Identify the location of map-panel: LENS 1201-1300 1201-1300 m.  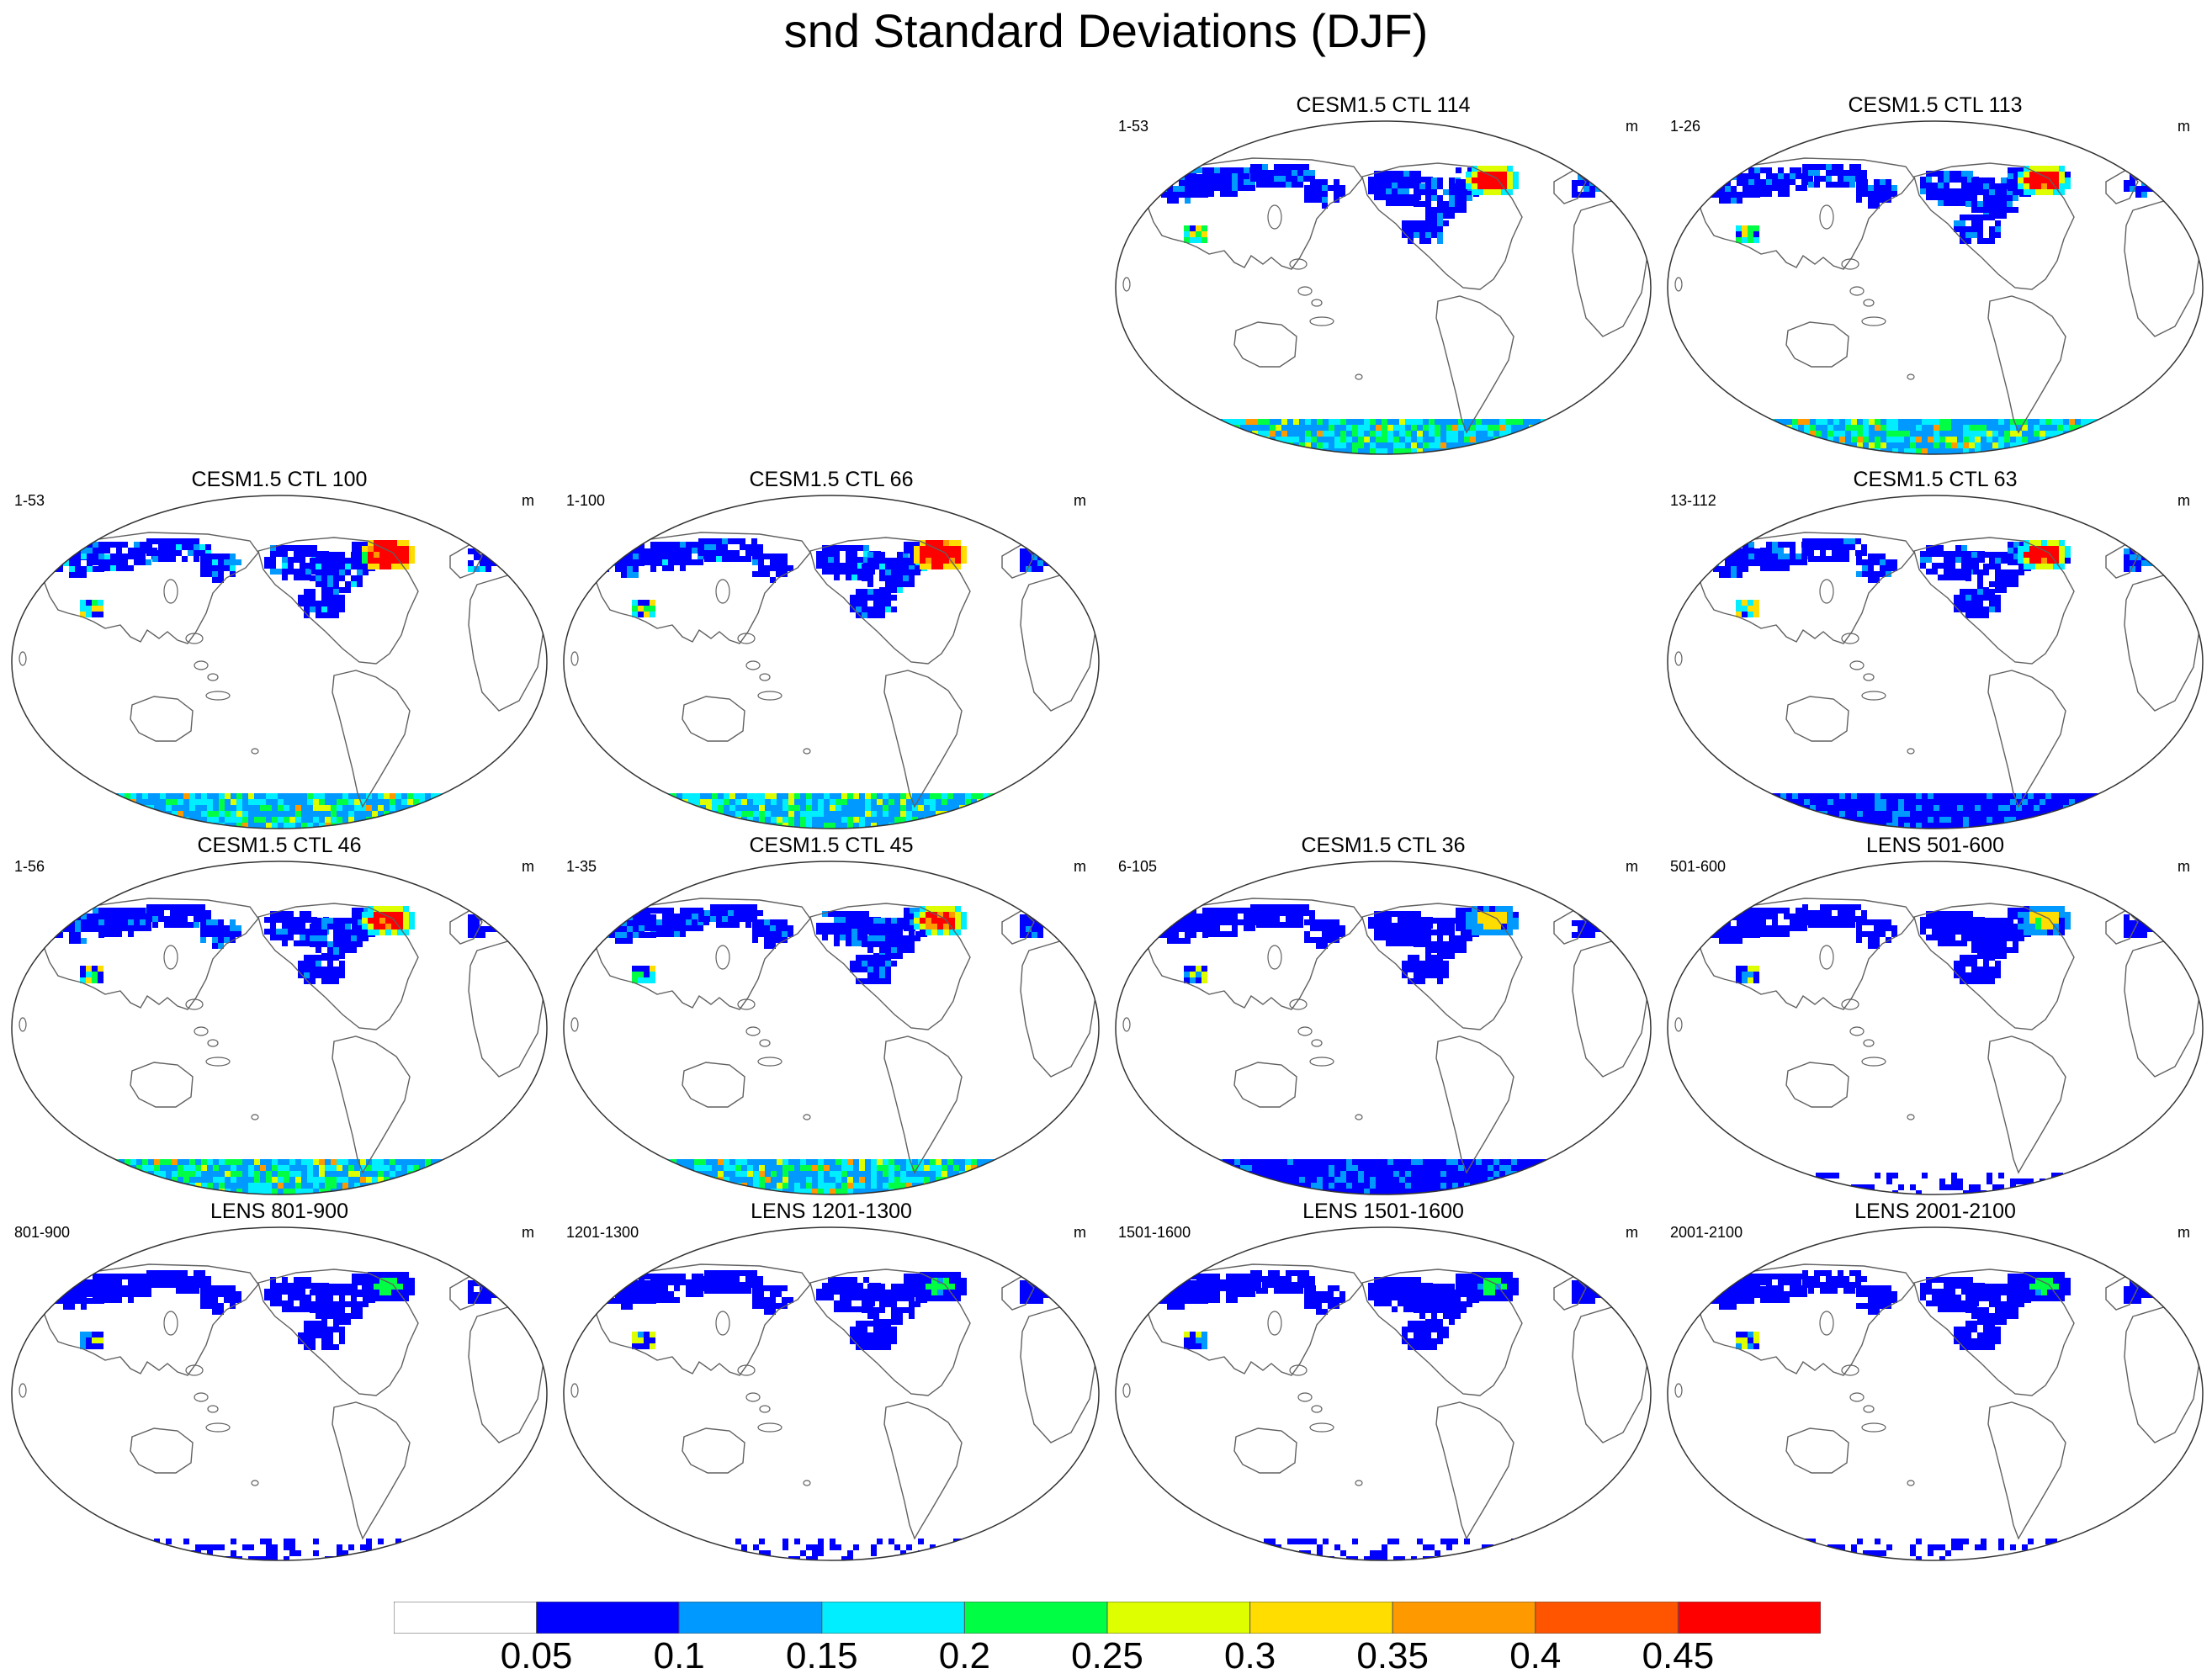
(831, 1382).